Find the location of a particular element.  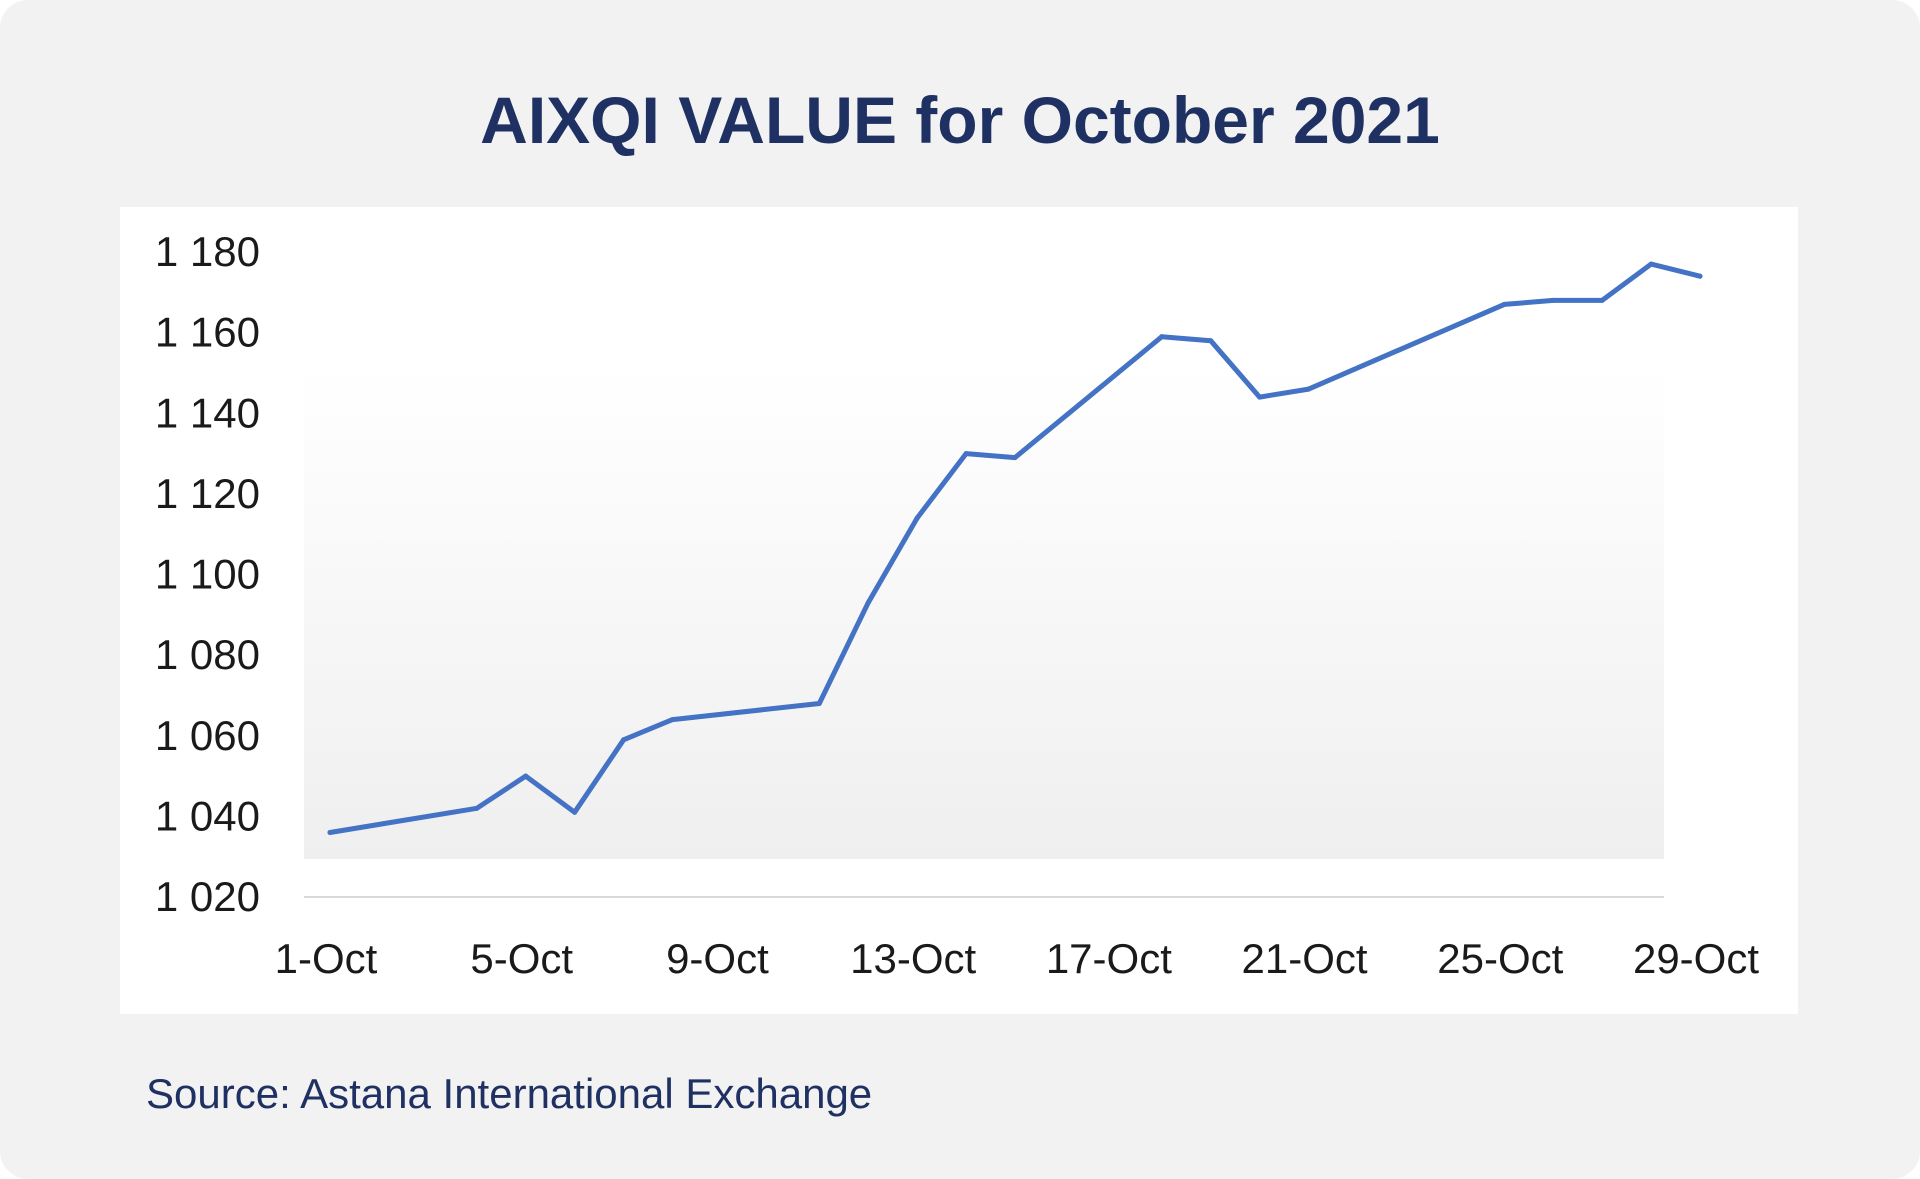

y-tick-label: 1 140 is located at coordinates (207, 412).